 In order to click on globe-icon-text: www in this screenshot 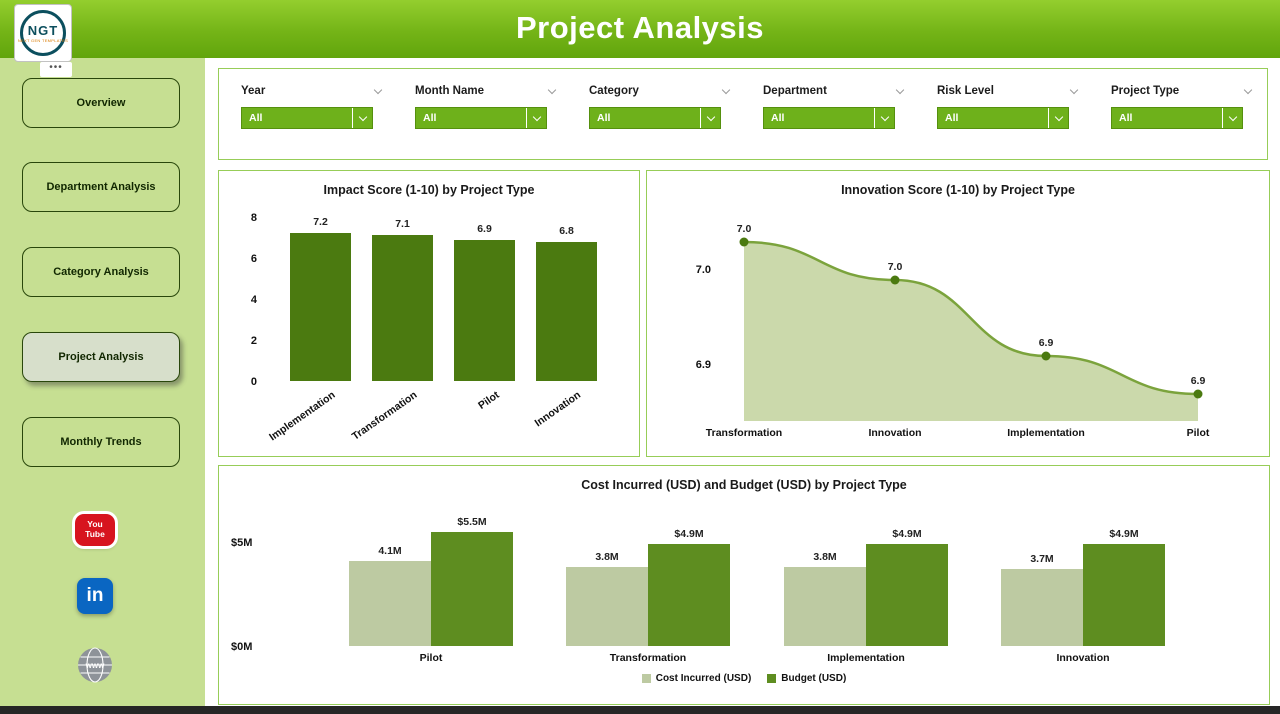, I will do `click(95, 665)`.